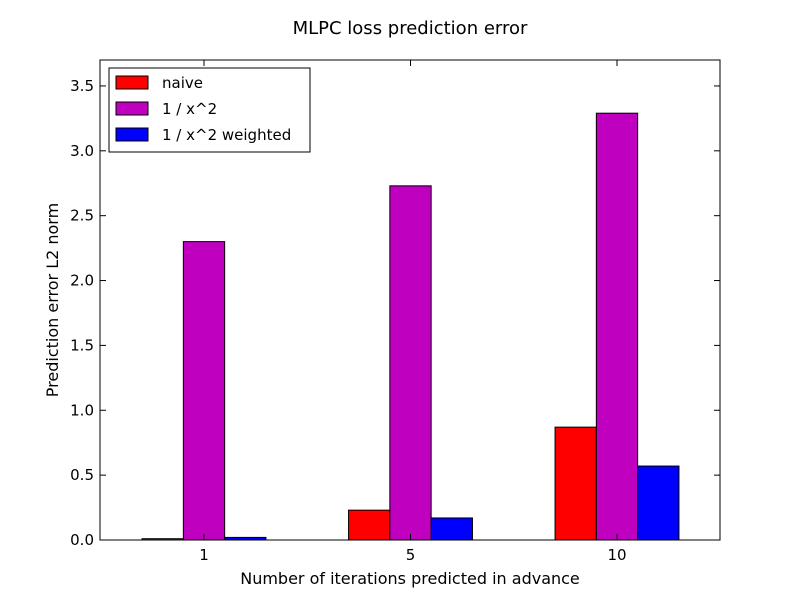  What do you see at coordinates (82, 475) in the screenshot?
I see `y-tick-label: 0.5` at bounding box center [82, 475].